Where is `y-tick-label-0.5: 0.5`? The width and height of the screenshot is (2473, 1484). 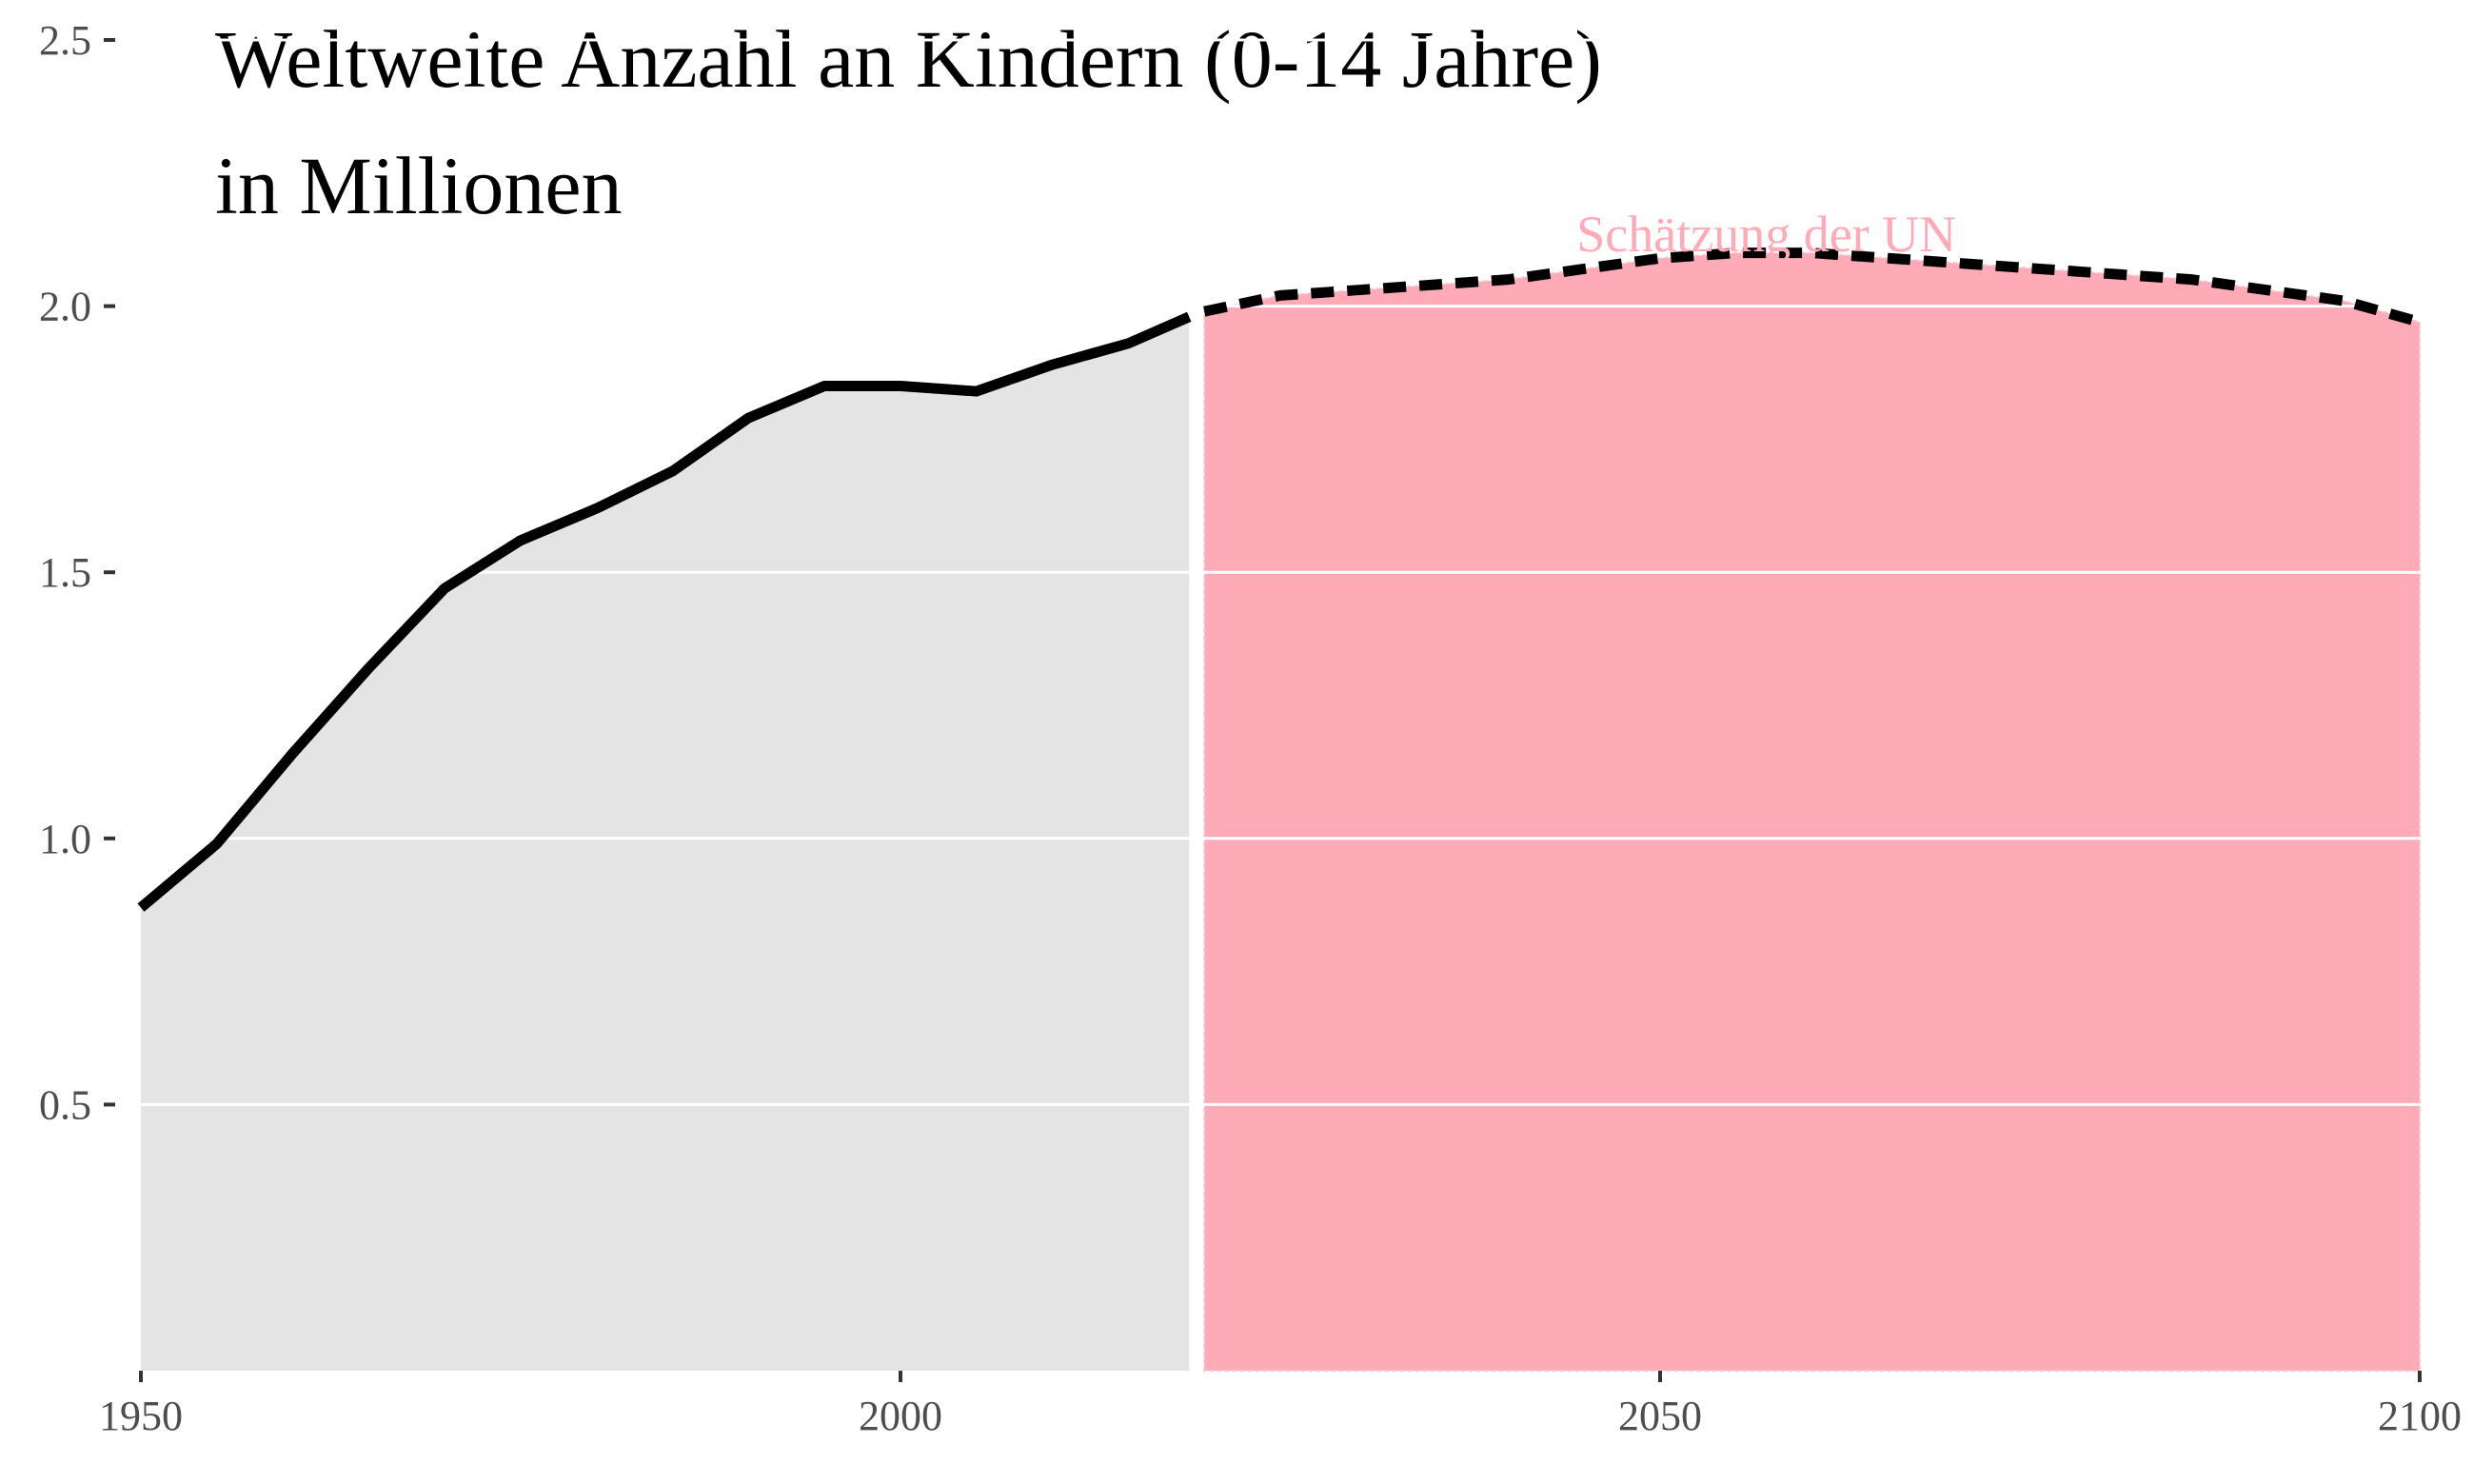 y-tick-label-0.5: 0.5 is located at coordinates (65, 1105).